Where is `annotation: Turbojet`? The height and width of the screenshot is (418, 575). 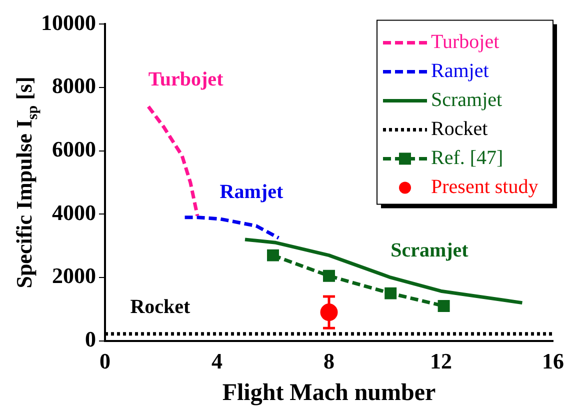
annotation: Turbojet is located at coordinates (186, 79).